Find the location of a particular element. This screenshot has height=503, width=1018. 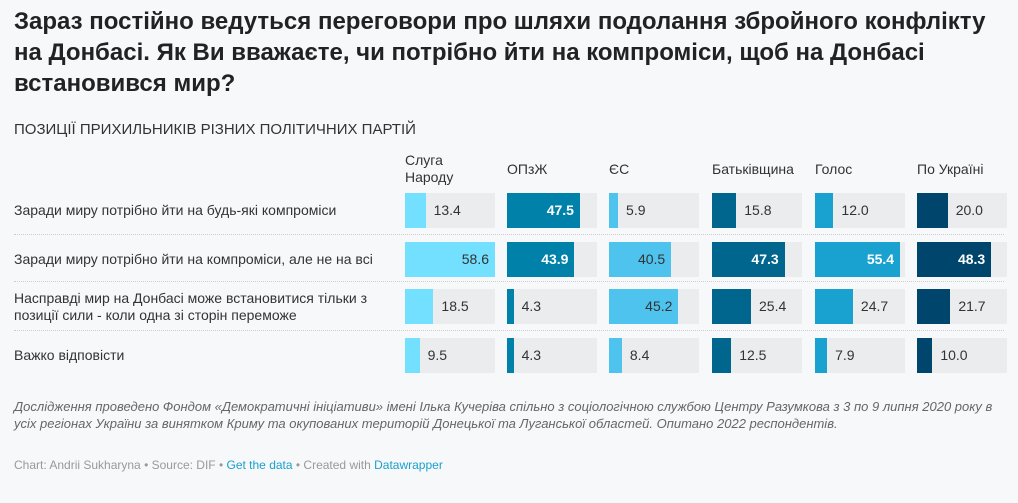

table-cell: 5.9 is located at coordinates (654, 210).